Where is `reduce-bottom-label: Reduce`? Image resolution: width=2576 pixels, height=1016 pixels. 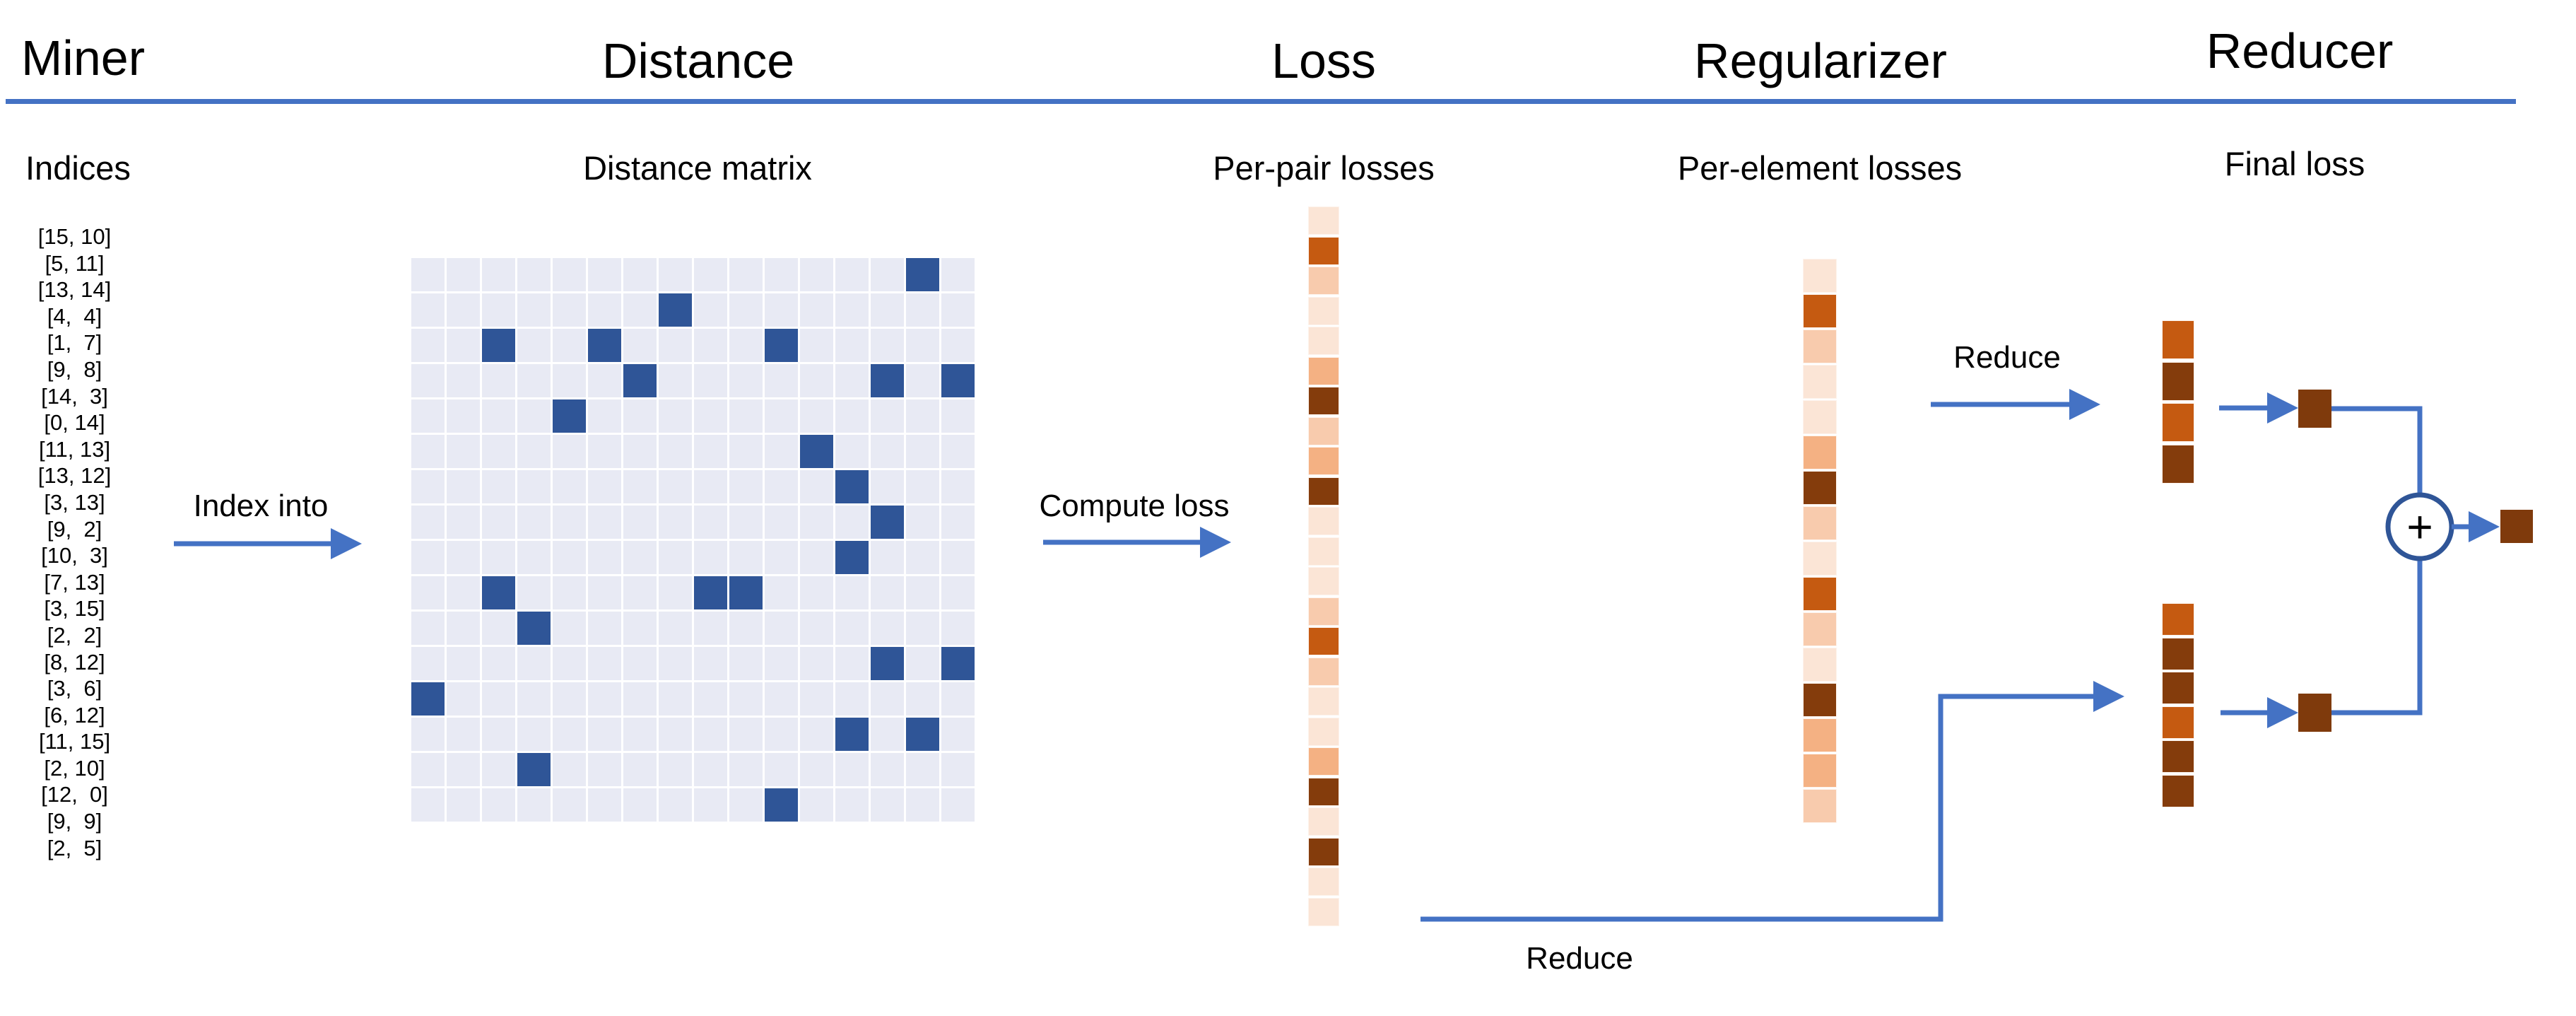 reduce-bottom-label: Reduce is located at coordinates (1579, 958).